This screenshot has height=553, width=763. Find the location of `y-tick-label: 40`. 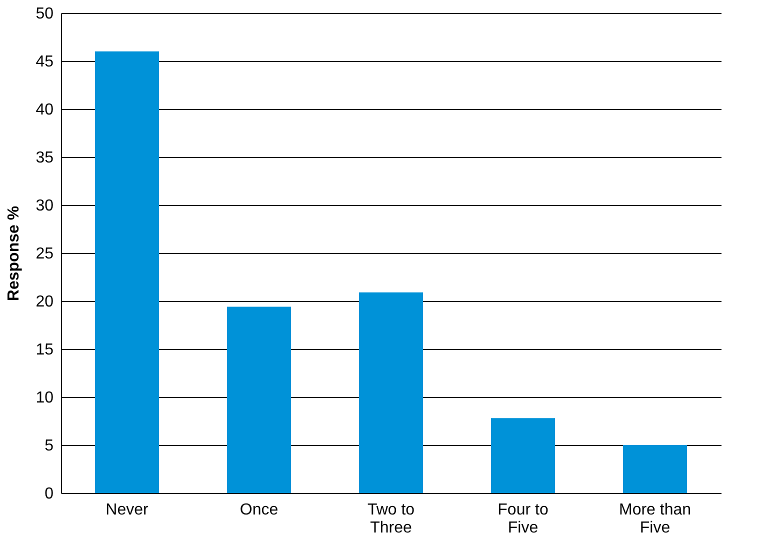

y-tick-label: 40 is located at coordinates (45, 110).